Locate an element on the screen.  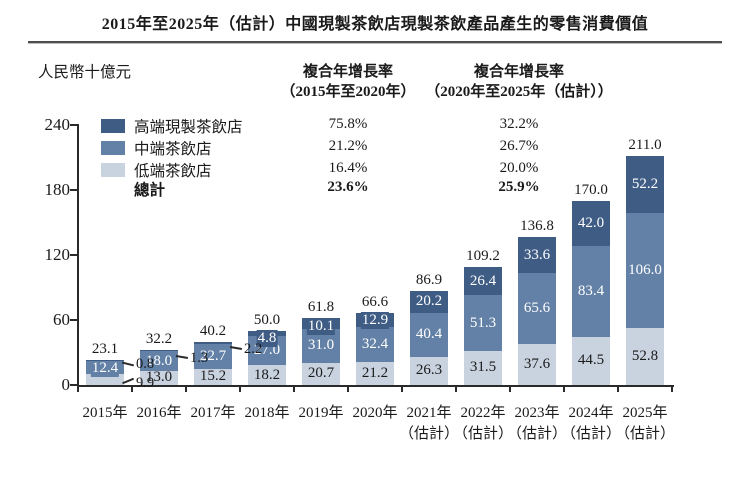
cagr-value: 75.8% is located at coordinates (348, 124).